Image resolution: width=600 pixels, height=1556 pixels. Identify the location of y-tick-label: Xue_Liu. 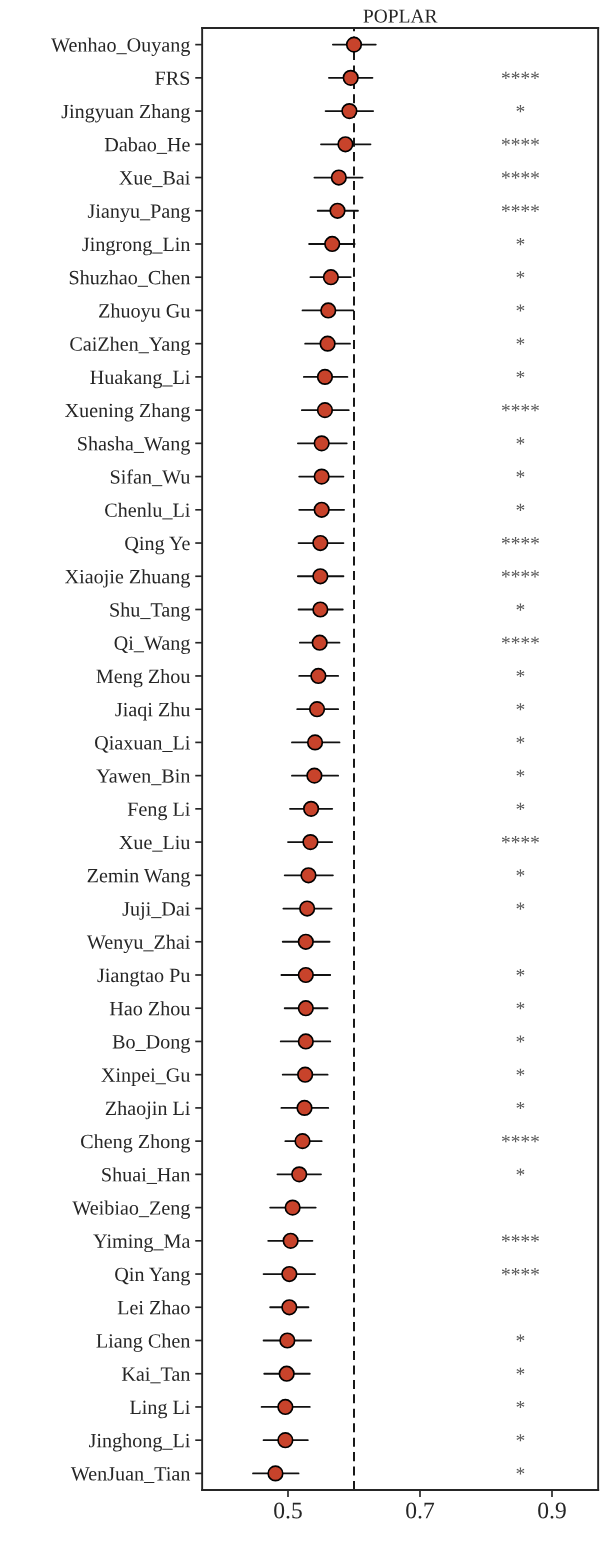
(155, 843).